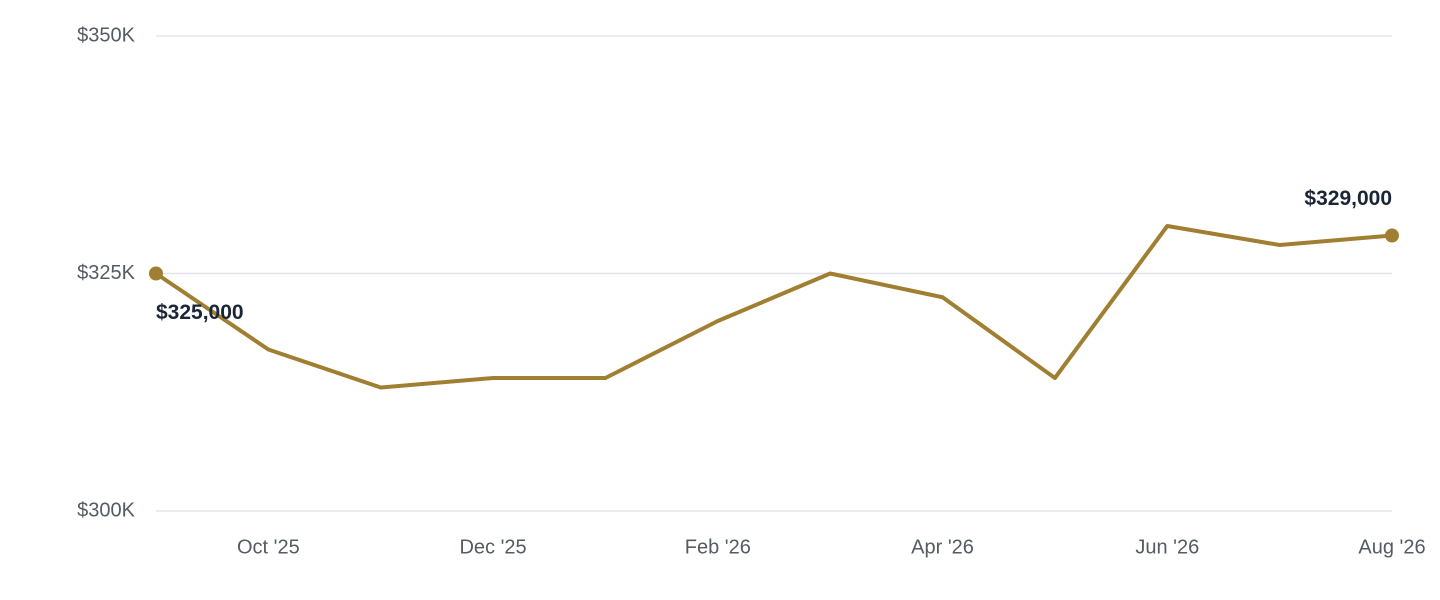 This screenshot has height=600, width=1440. What do you see at coordinates (718, 547) in the screenshot?
I see `x-tick-label: Feb '26` at bounding box center [718, 547].